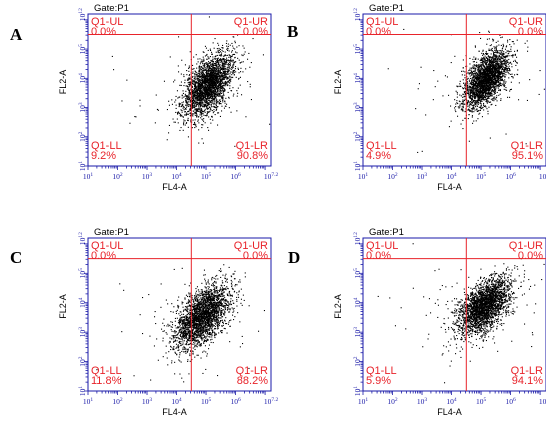 The width and height of the screenshot is (546, 428). I want to click on gate-label: Gate:P1, so click(111, 8).